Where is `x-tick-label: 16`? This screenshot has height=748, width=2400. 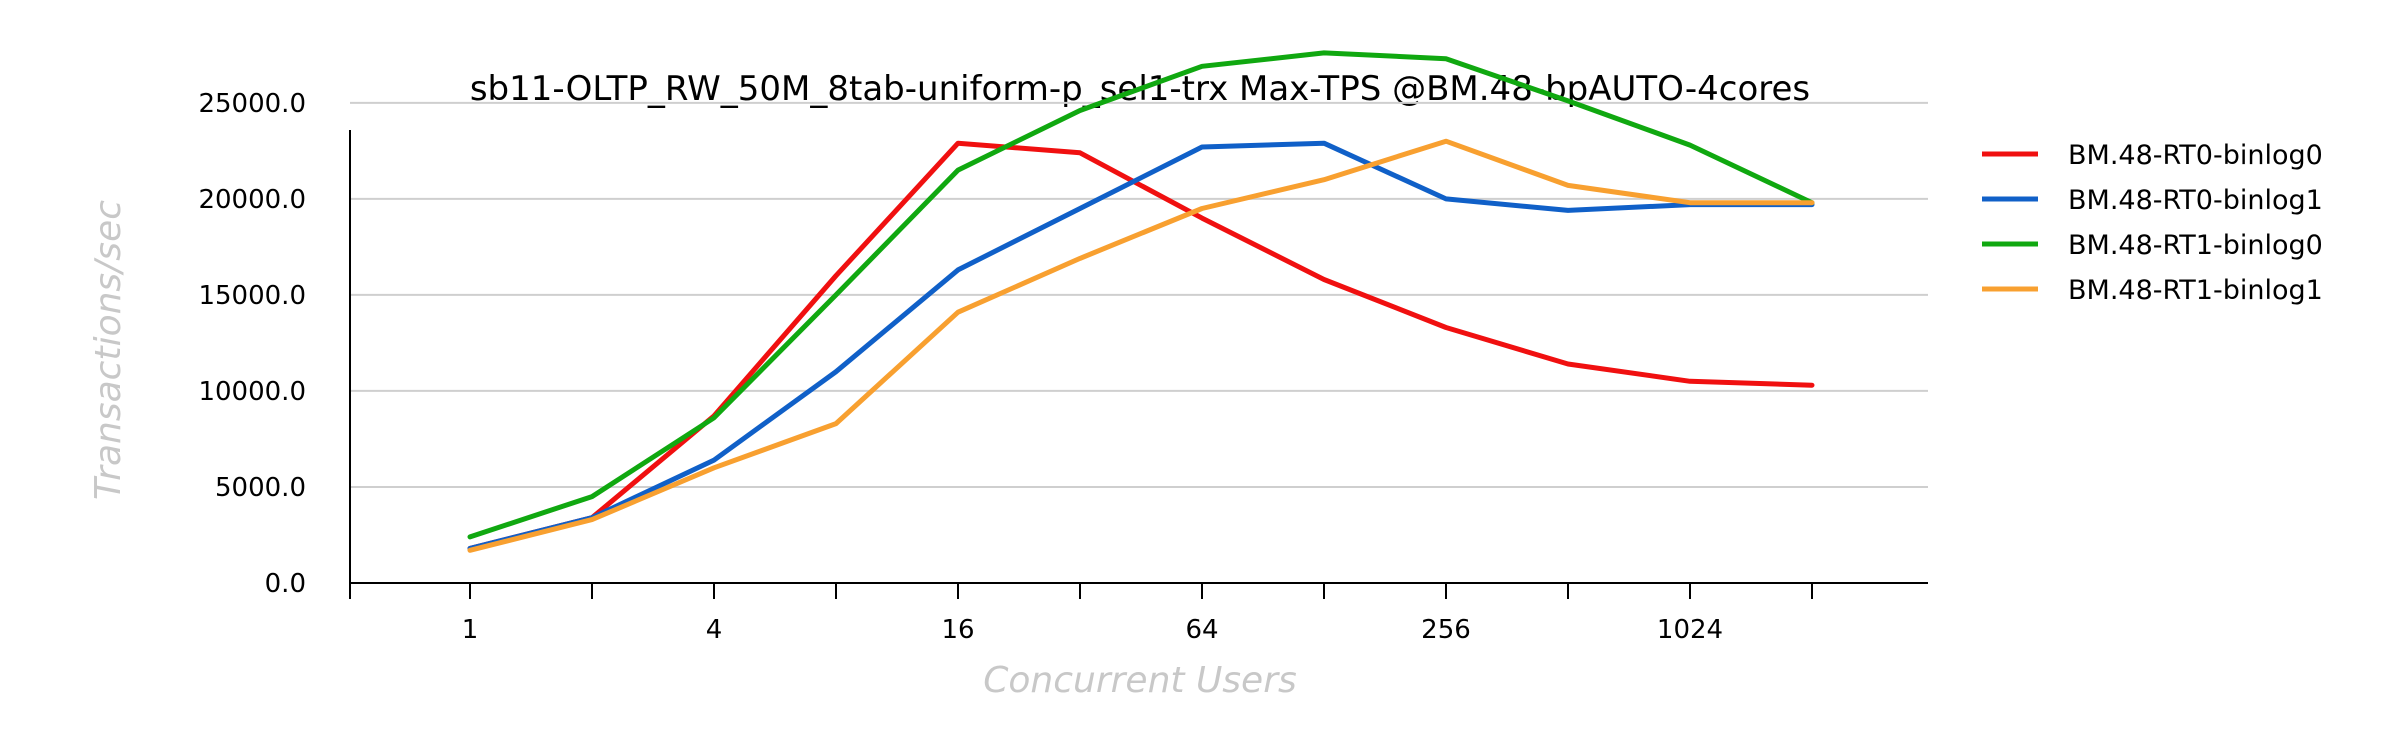
x-tick-label: 16 is located at coordinates (957, 630).